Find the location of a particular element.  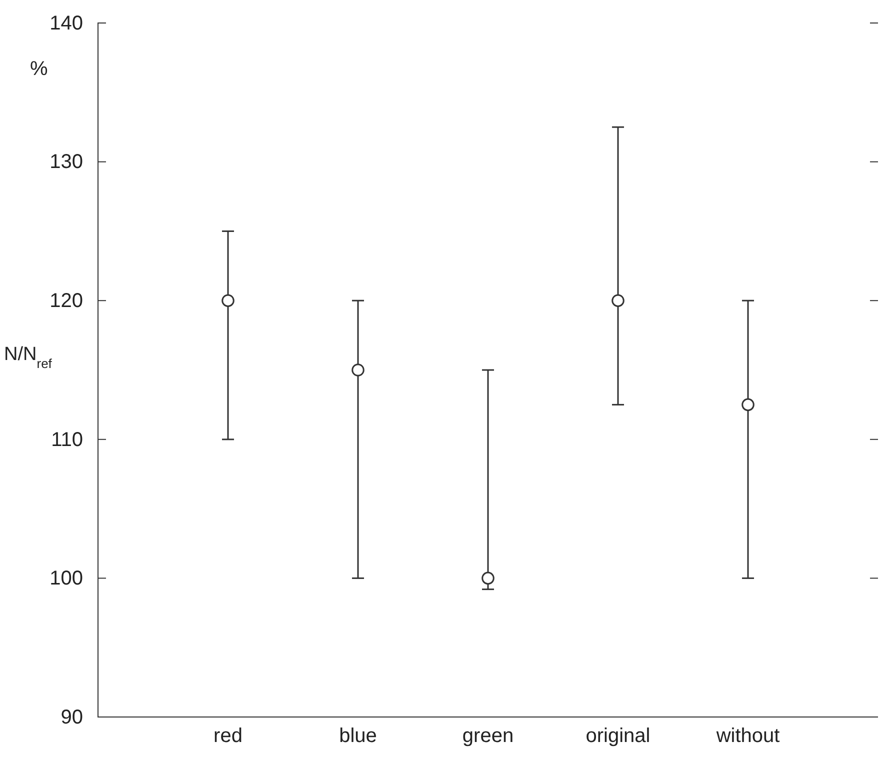

x-tick-label: blue is located at coordinates (358, 736).